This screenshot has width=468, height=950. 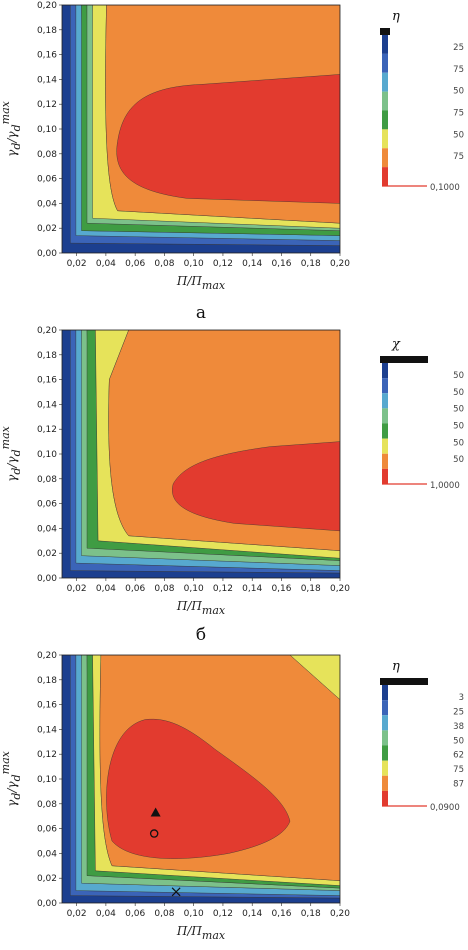 What do you see at coordinates (422, 736) in the screenshot?
I see `legend: η 3 25 38 50 62 75 87 0,0900` at bounding box center [422, 736].